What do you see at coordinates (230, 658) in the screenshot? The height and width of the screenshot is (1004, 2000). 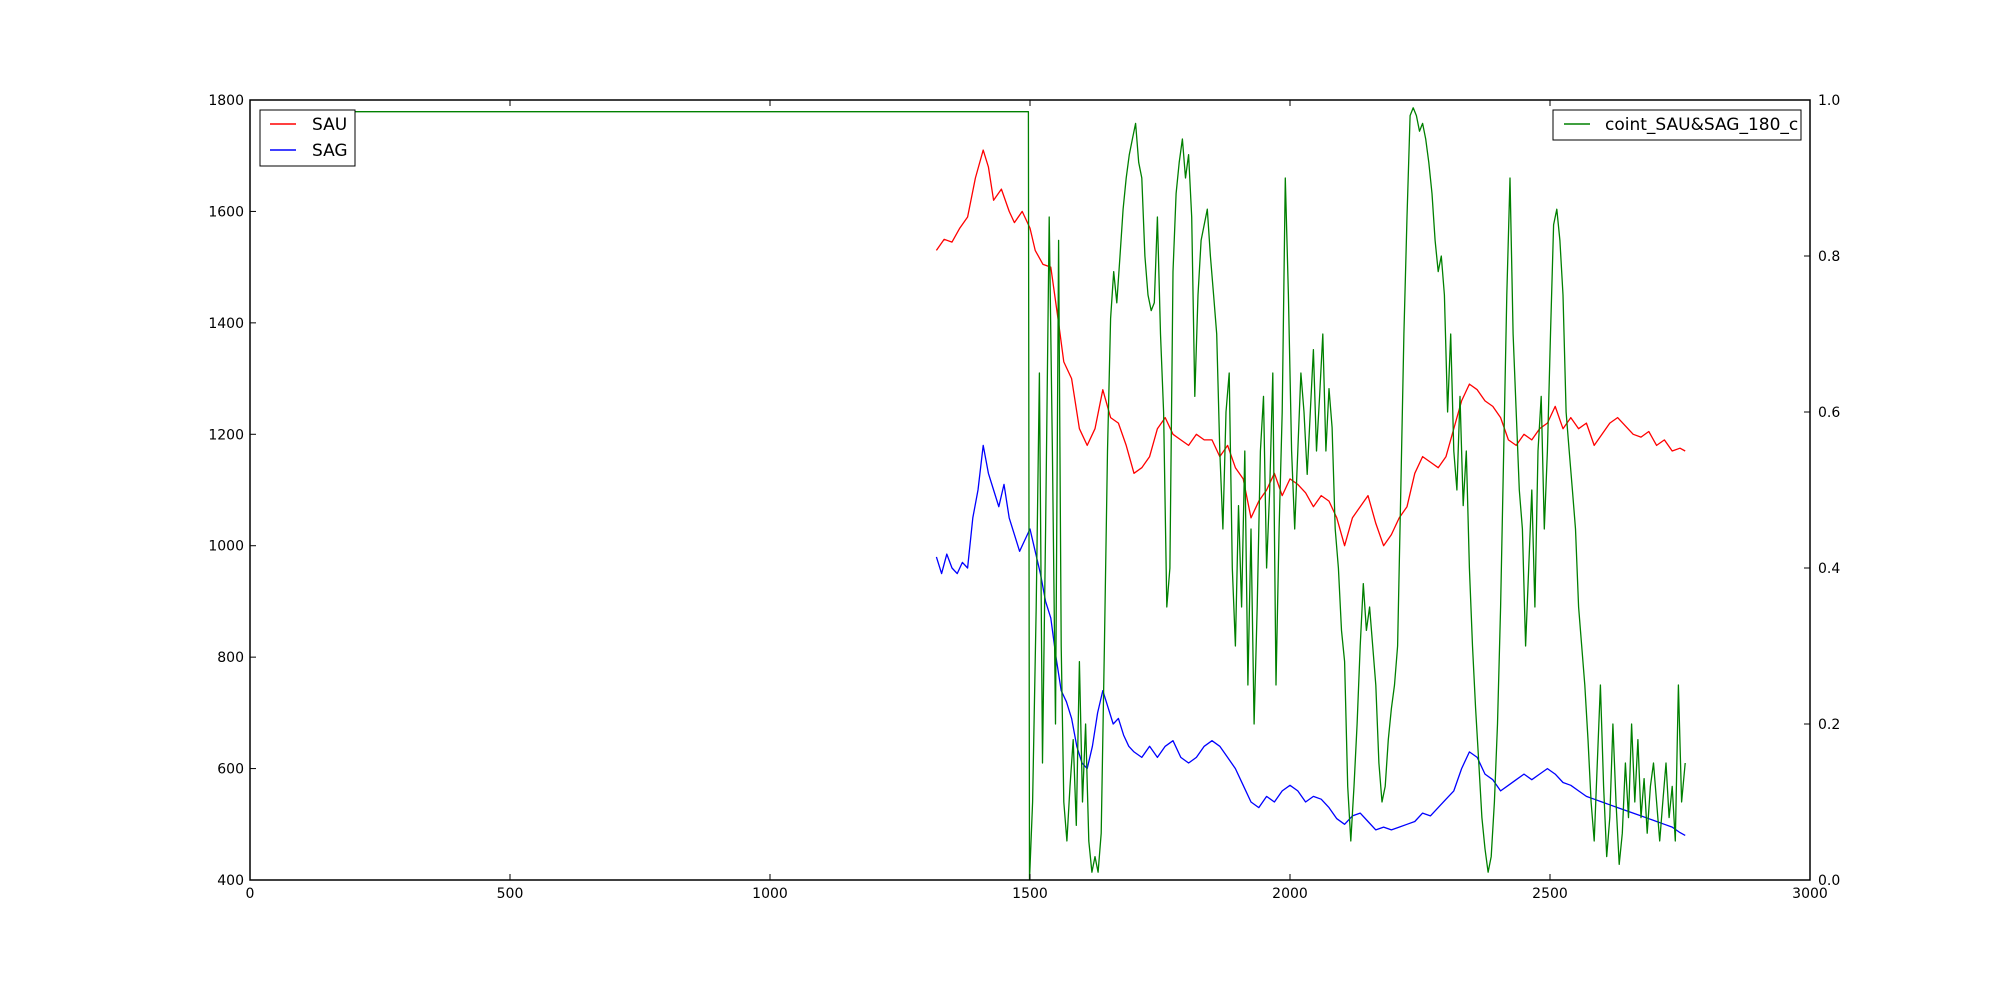 I see `y-left-tick-label: 800` at bounding box center [230, 658].